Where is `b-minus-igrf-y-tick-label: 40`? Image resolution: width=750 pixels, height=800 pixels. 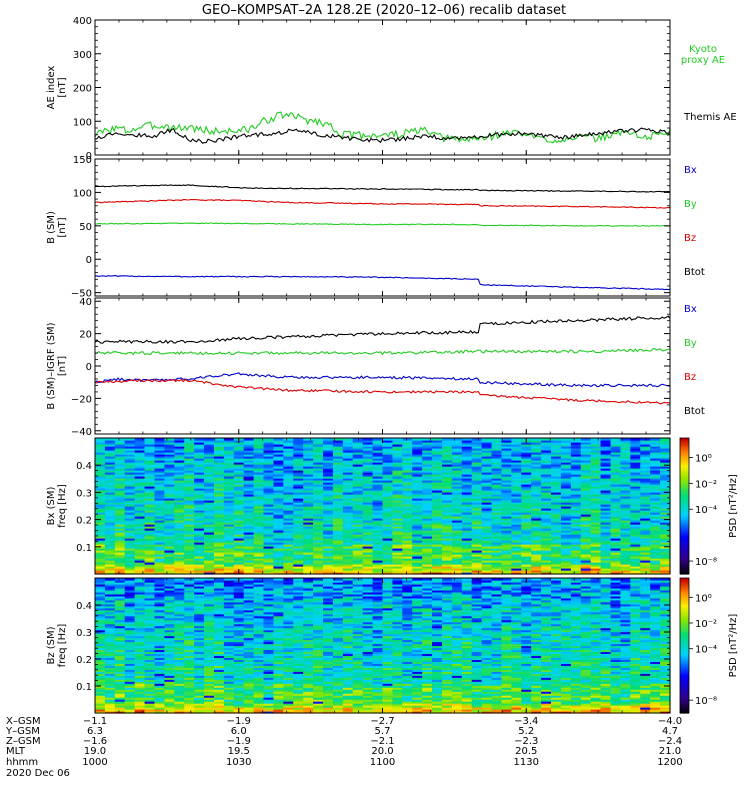
b-minus-igrf-y-tick-label: 40 is located at coordinates (85, 302).